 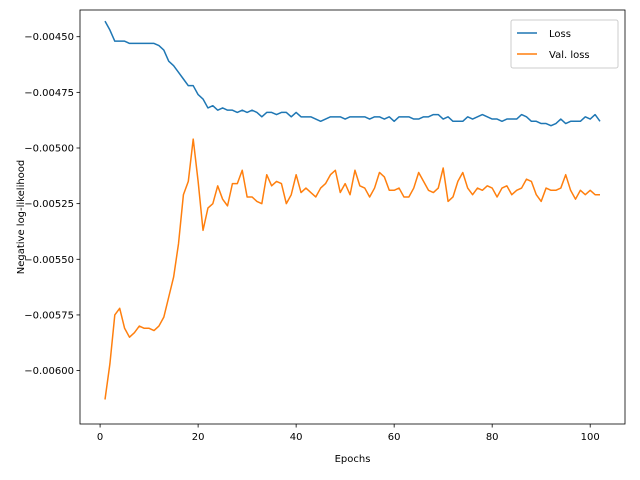 I want to click on x-tick-label: 0, so click(x=100, y=437).